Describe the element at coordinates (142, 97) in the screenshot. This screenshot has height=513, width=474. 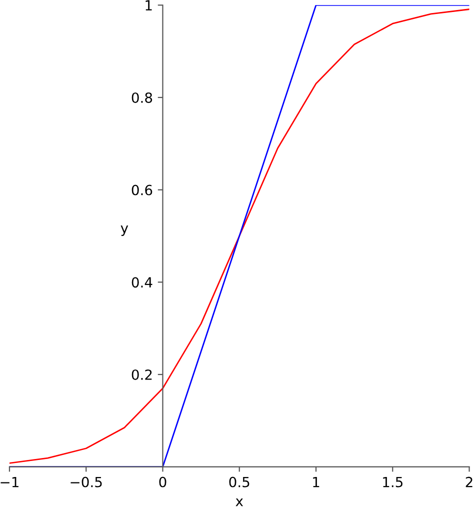
I see `y-tick-label: 0.8` at that location.